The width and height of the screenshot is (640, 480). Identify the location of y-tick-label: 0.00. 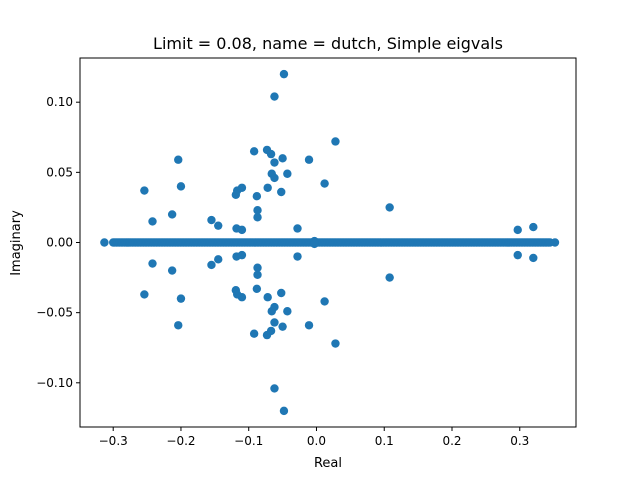
(59, 243).